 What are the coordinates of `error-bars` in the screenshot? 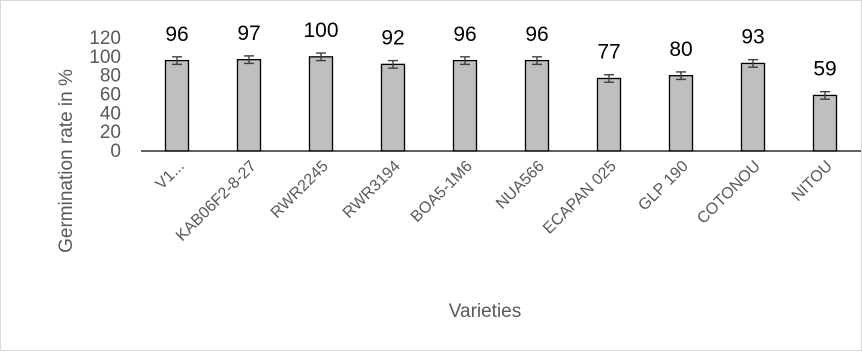 It's located at (501, 76).